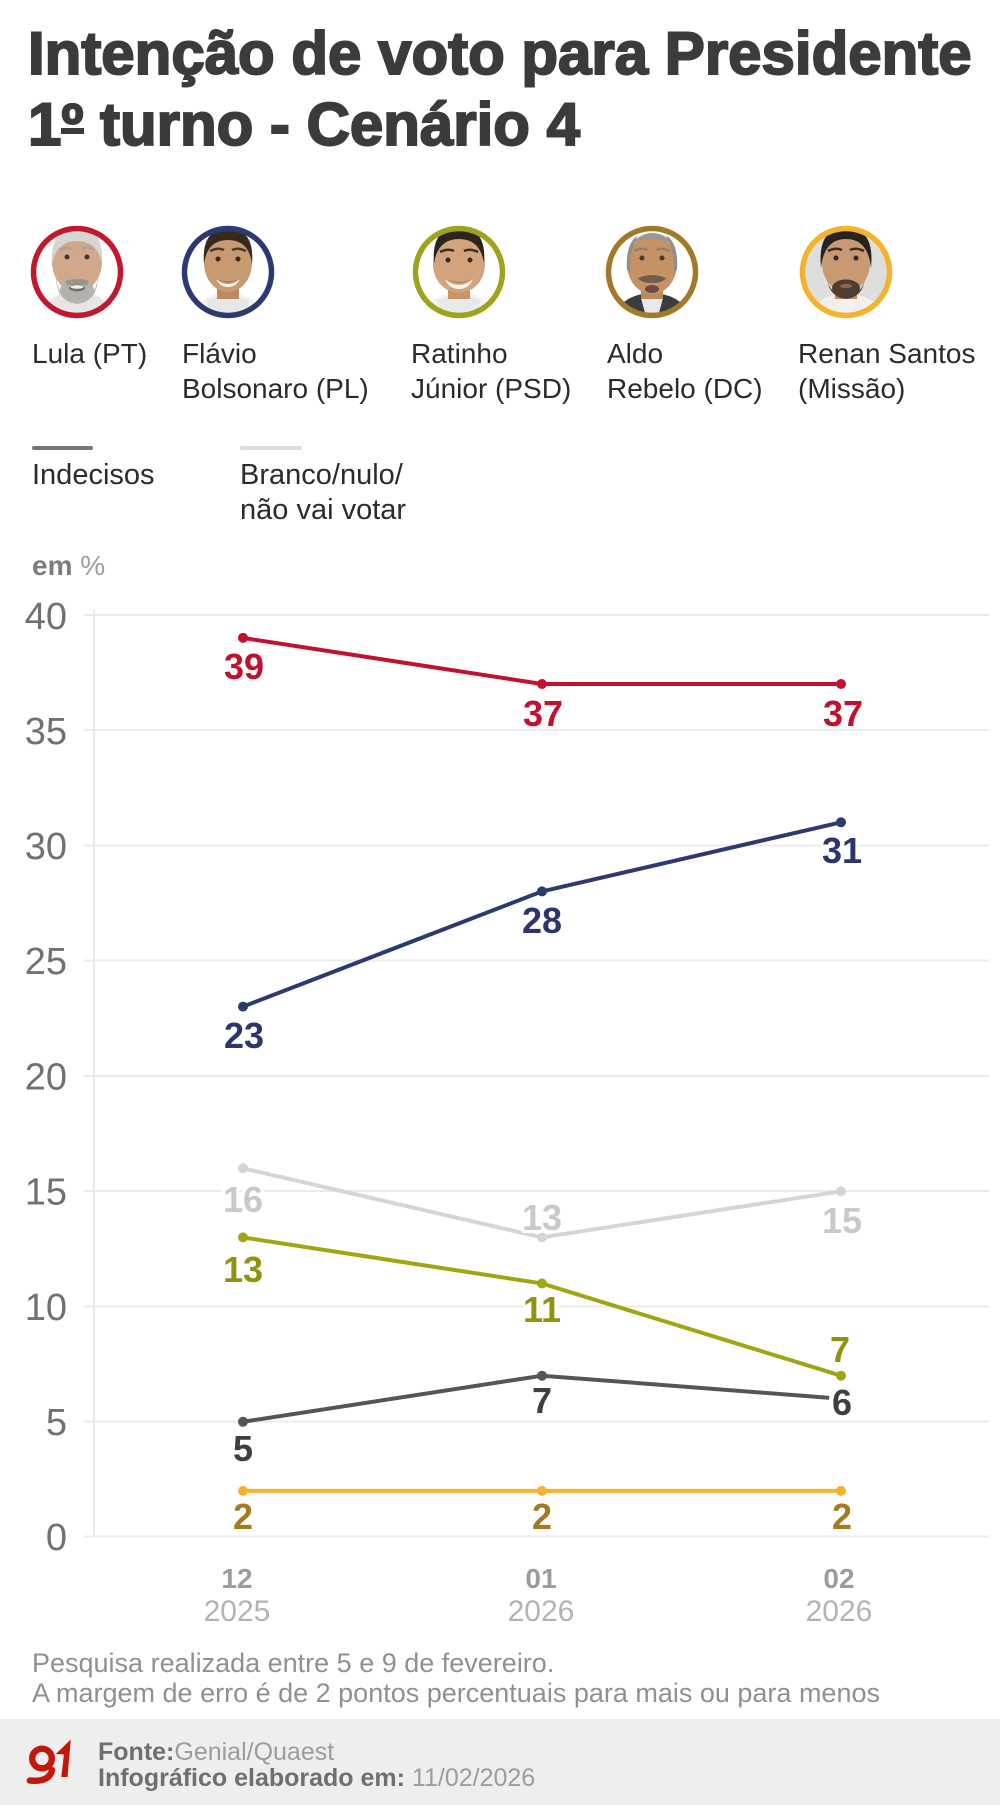 This screenshot has height=1805, width=1000. What do you see at coordinates (838, 1578) in the screenshot?
I see `svg-text: 02` at bounding box center [838, 1578].